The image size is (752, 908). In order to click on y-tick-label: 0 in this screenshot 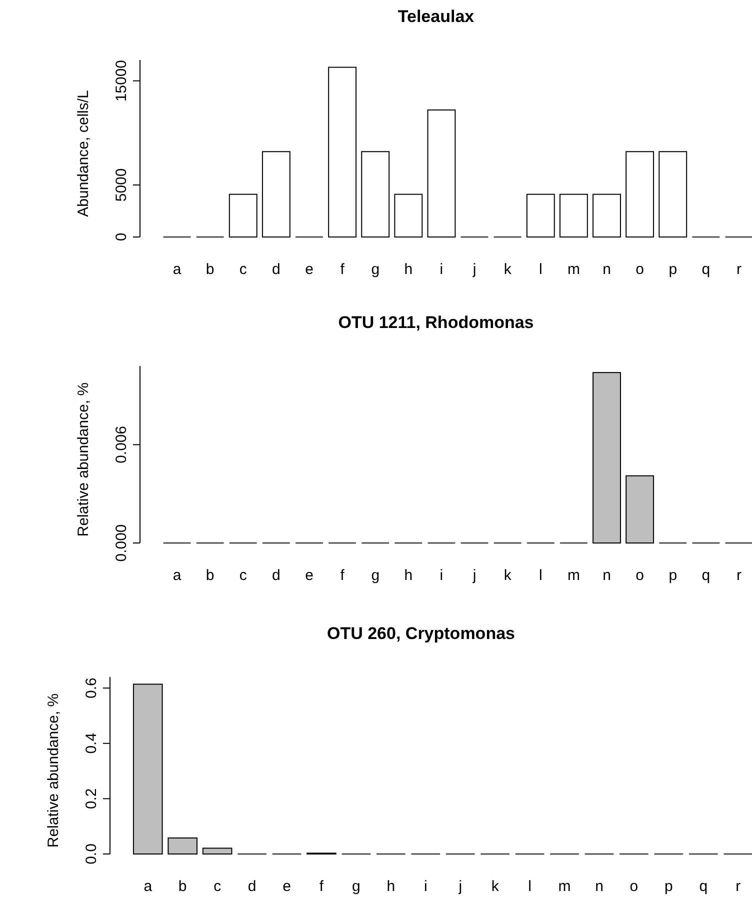, I will do `click(121, 237)`.